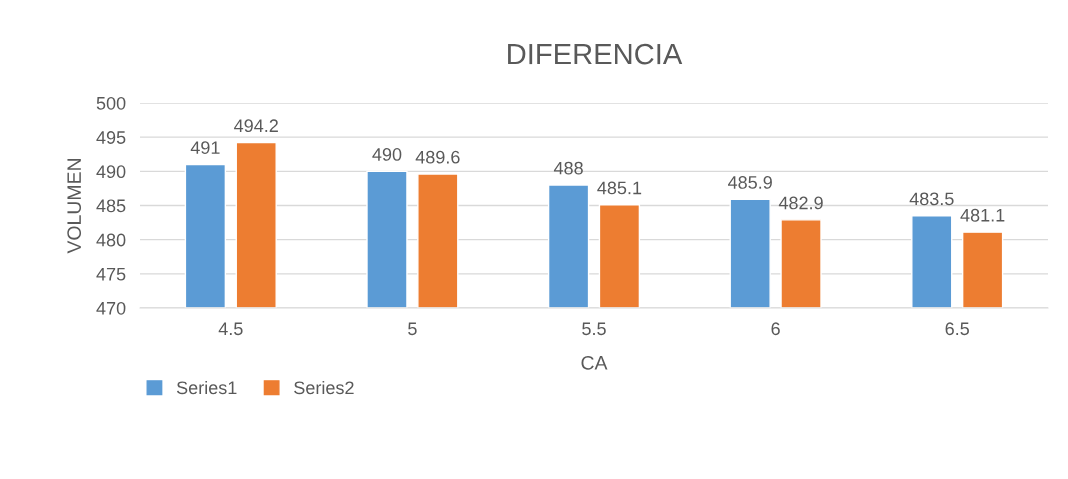  Describe the element at coordinates (437, 157) in the screenshot. I see `data-label: 489.6` at that location.